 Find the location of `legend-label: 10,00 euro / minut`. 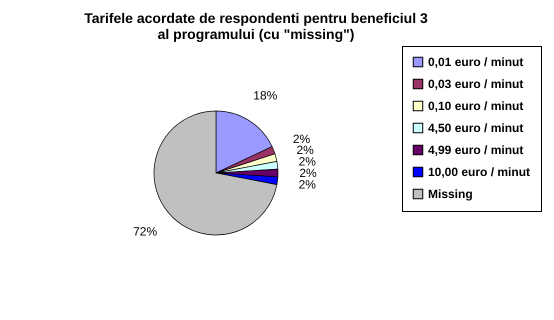

legend-label: 10,00 euro / minut is located at coordinates (479, 172).